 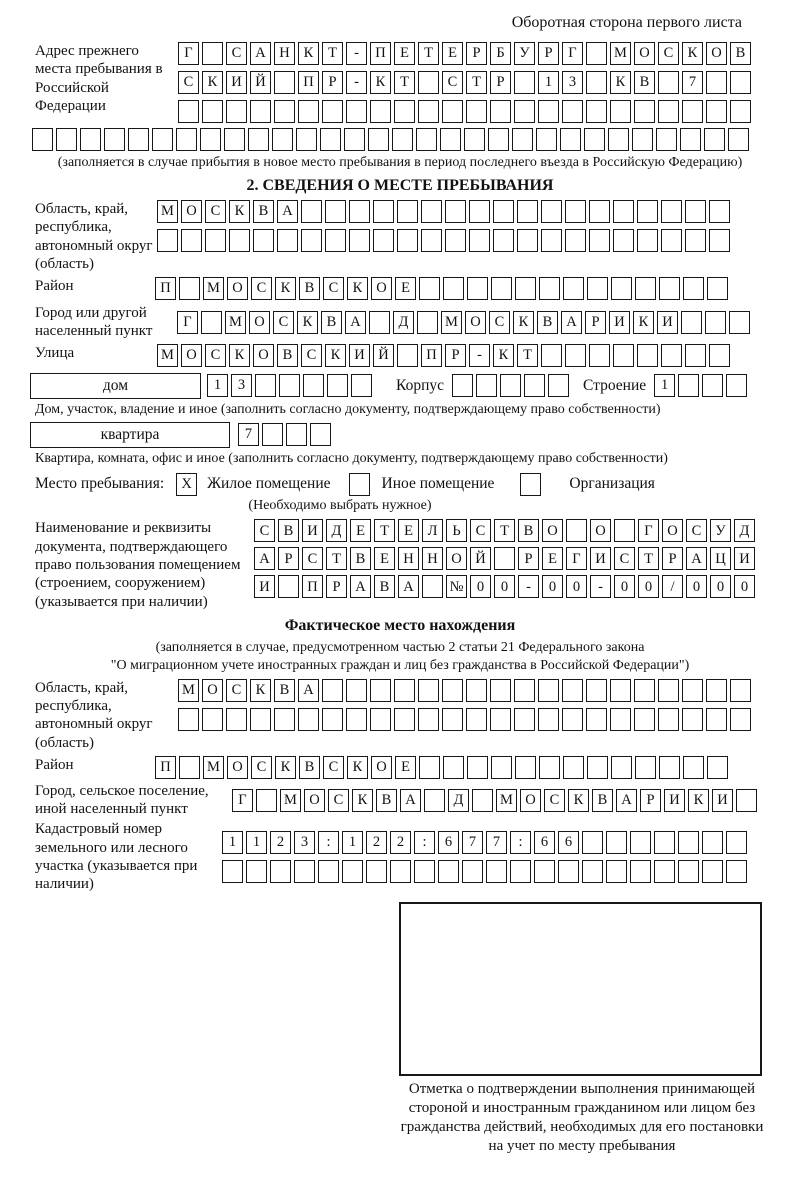 I want to click on char-box: -, so click(x=528, y=587).